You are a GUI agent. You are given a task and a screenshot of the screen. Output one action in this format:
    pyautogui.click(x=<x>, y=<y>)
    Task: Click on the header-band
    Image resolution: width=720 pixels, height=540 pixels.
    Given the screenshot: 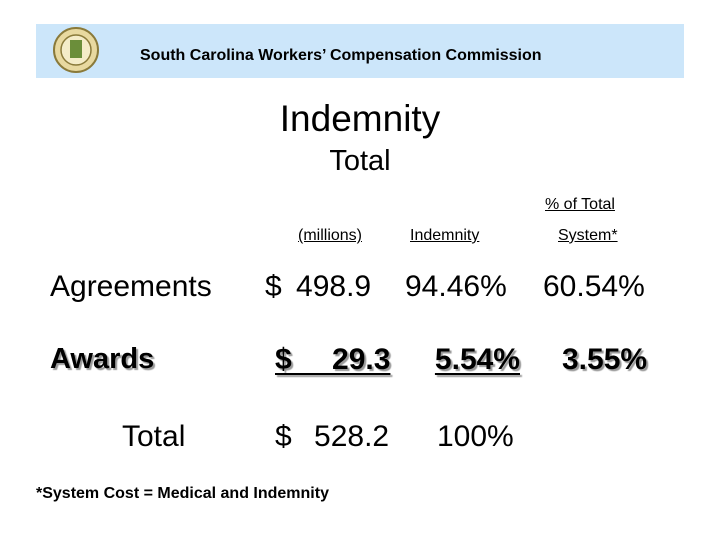 What is the action you would take?
    pyautogui.click(x=360, y=51)
    